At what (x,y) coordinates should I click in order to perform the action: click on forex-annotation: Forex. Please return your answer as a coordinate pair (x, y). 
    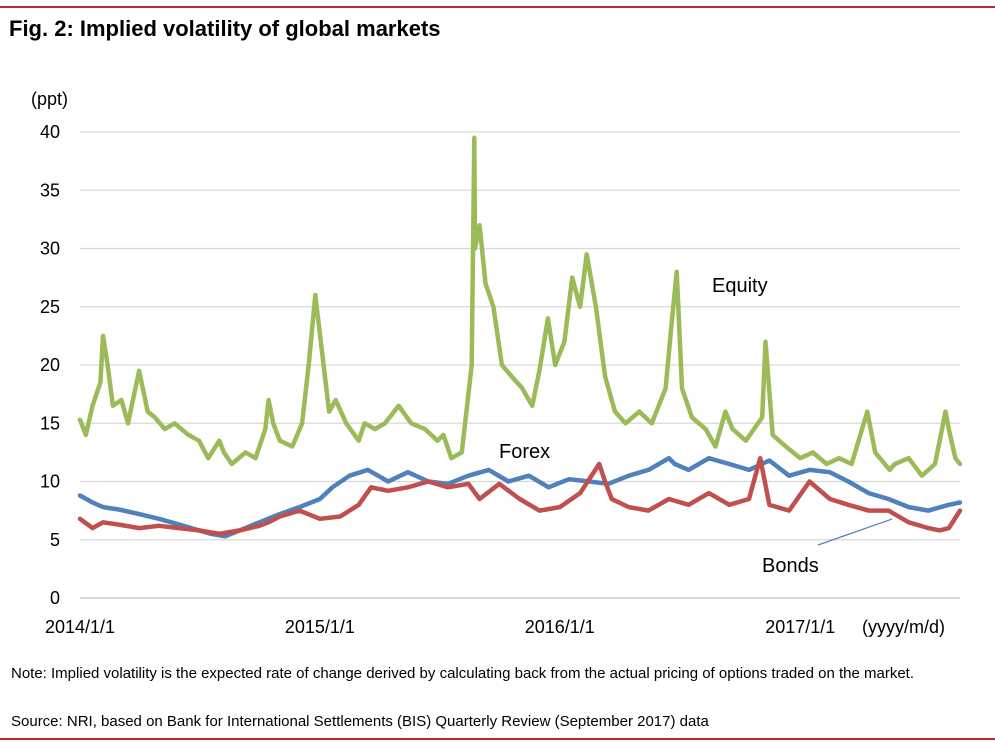
    Looking at the image, I should click on (524, 452).